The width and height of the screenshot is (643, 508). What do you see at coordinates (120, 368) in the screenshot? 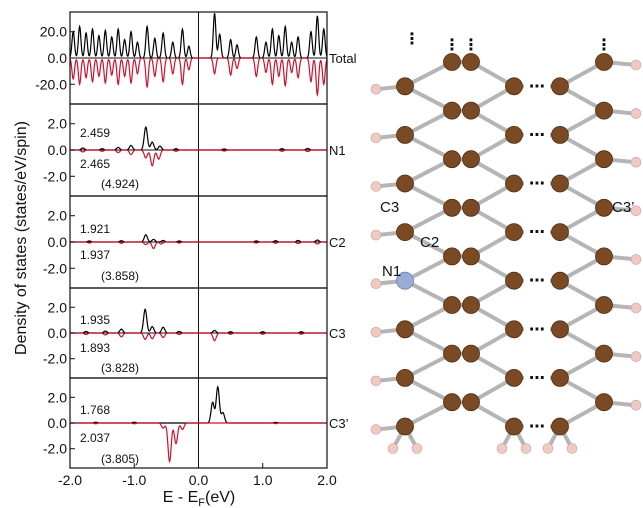
I see `total-occupation: (3.828)` at bounding box center [120, 368].